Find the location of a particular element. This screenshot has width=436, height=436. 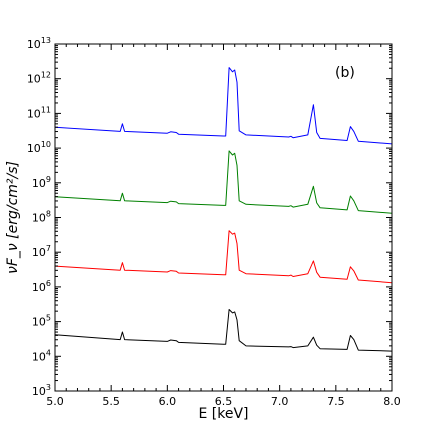

y-tick-label: 10¹¹ is located at coordinates (39, 112).